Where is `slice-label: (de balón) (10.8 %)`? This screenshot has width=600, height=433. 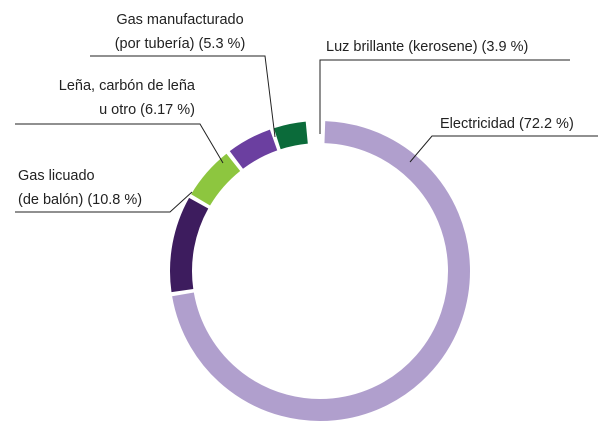 slice-label: (de balón) (10.8 %) is located at coordinates (80, 200).